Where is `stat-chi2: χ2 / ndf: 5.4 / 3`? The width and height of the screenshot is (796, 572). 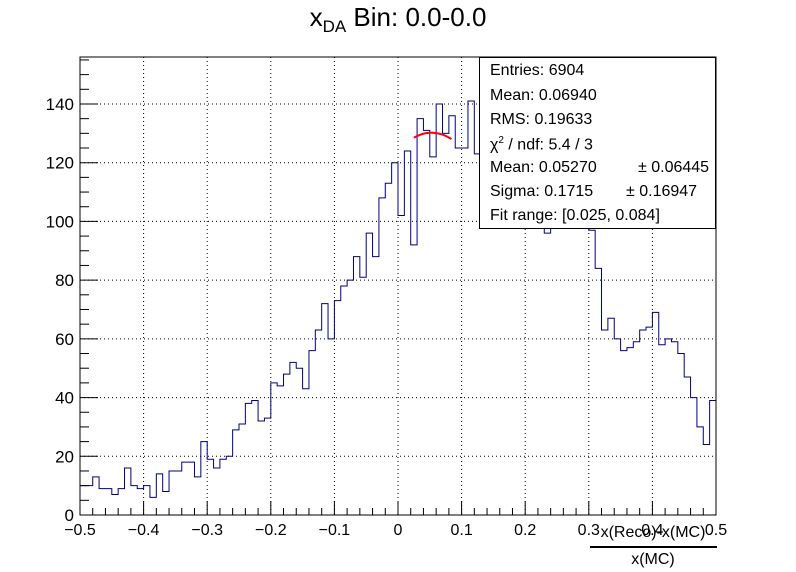 stat-chi2: χ2 / ndf: 5.4 / 3 is located at coordinates (541, 144).